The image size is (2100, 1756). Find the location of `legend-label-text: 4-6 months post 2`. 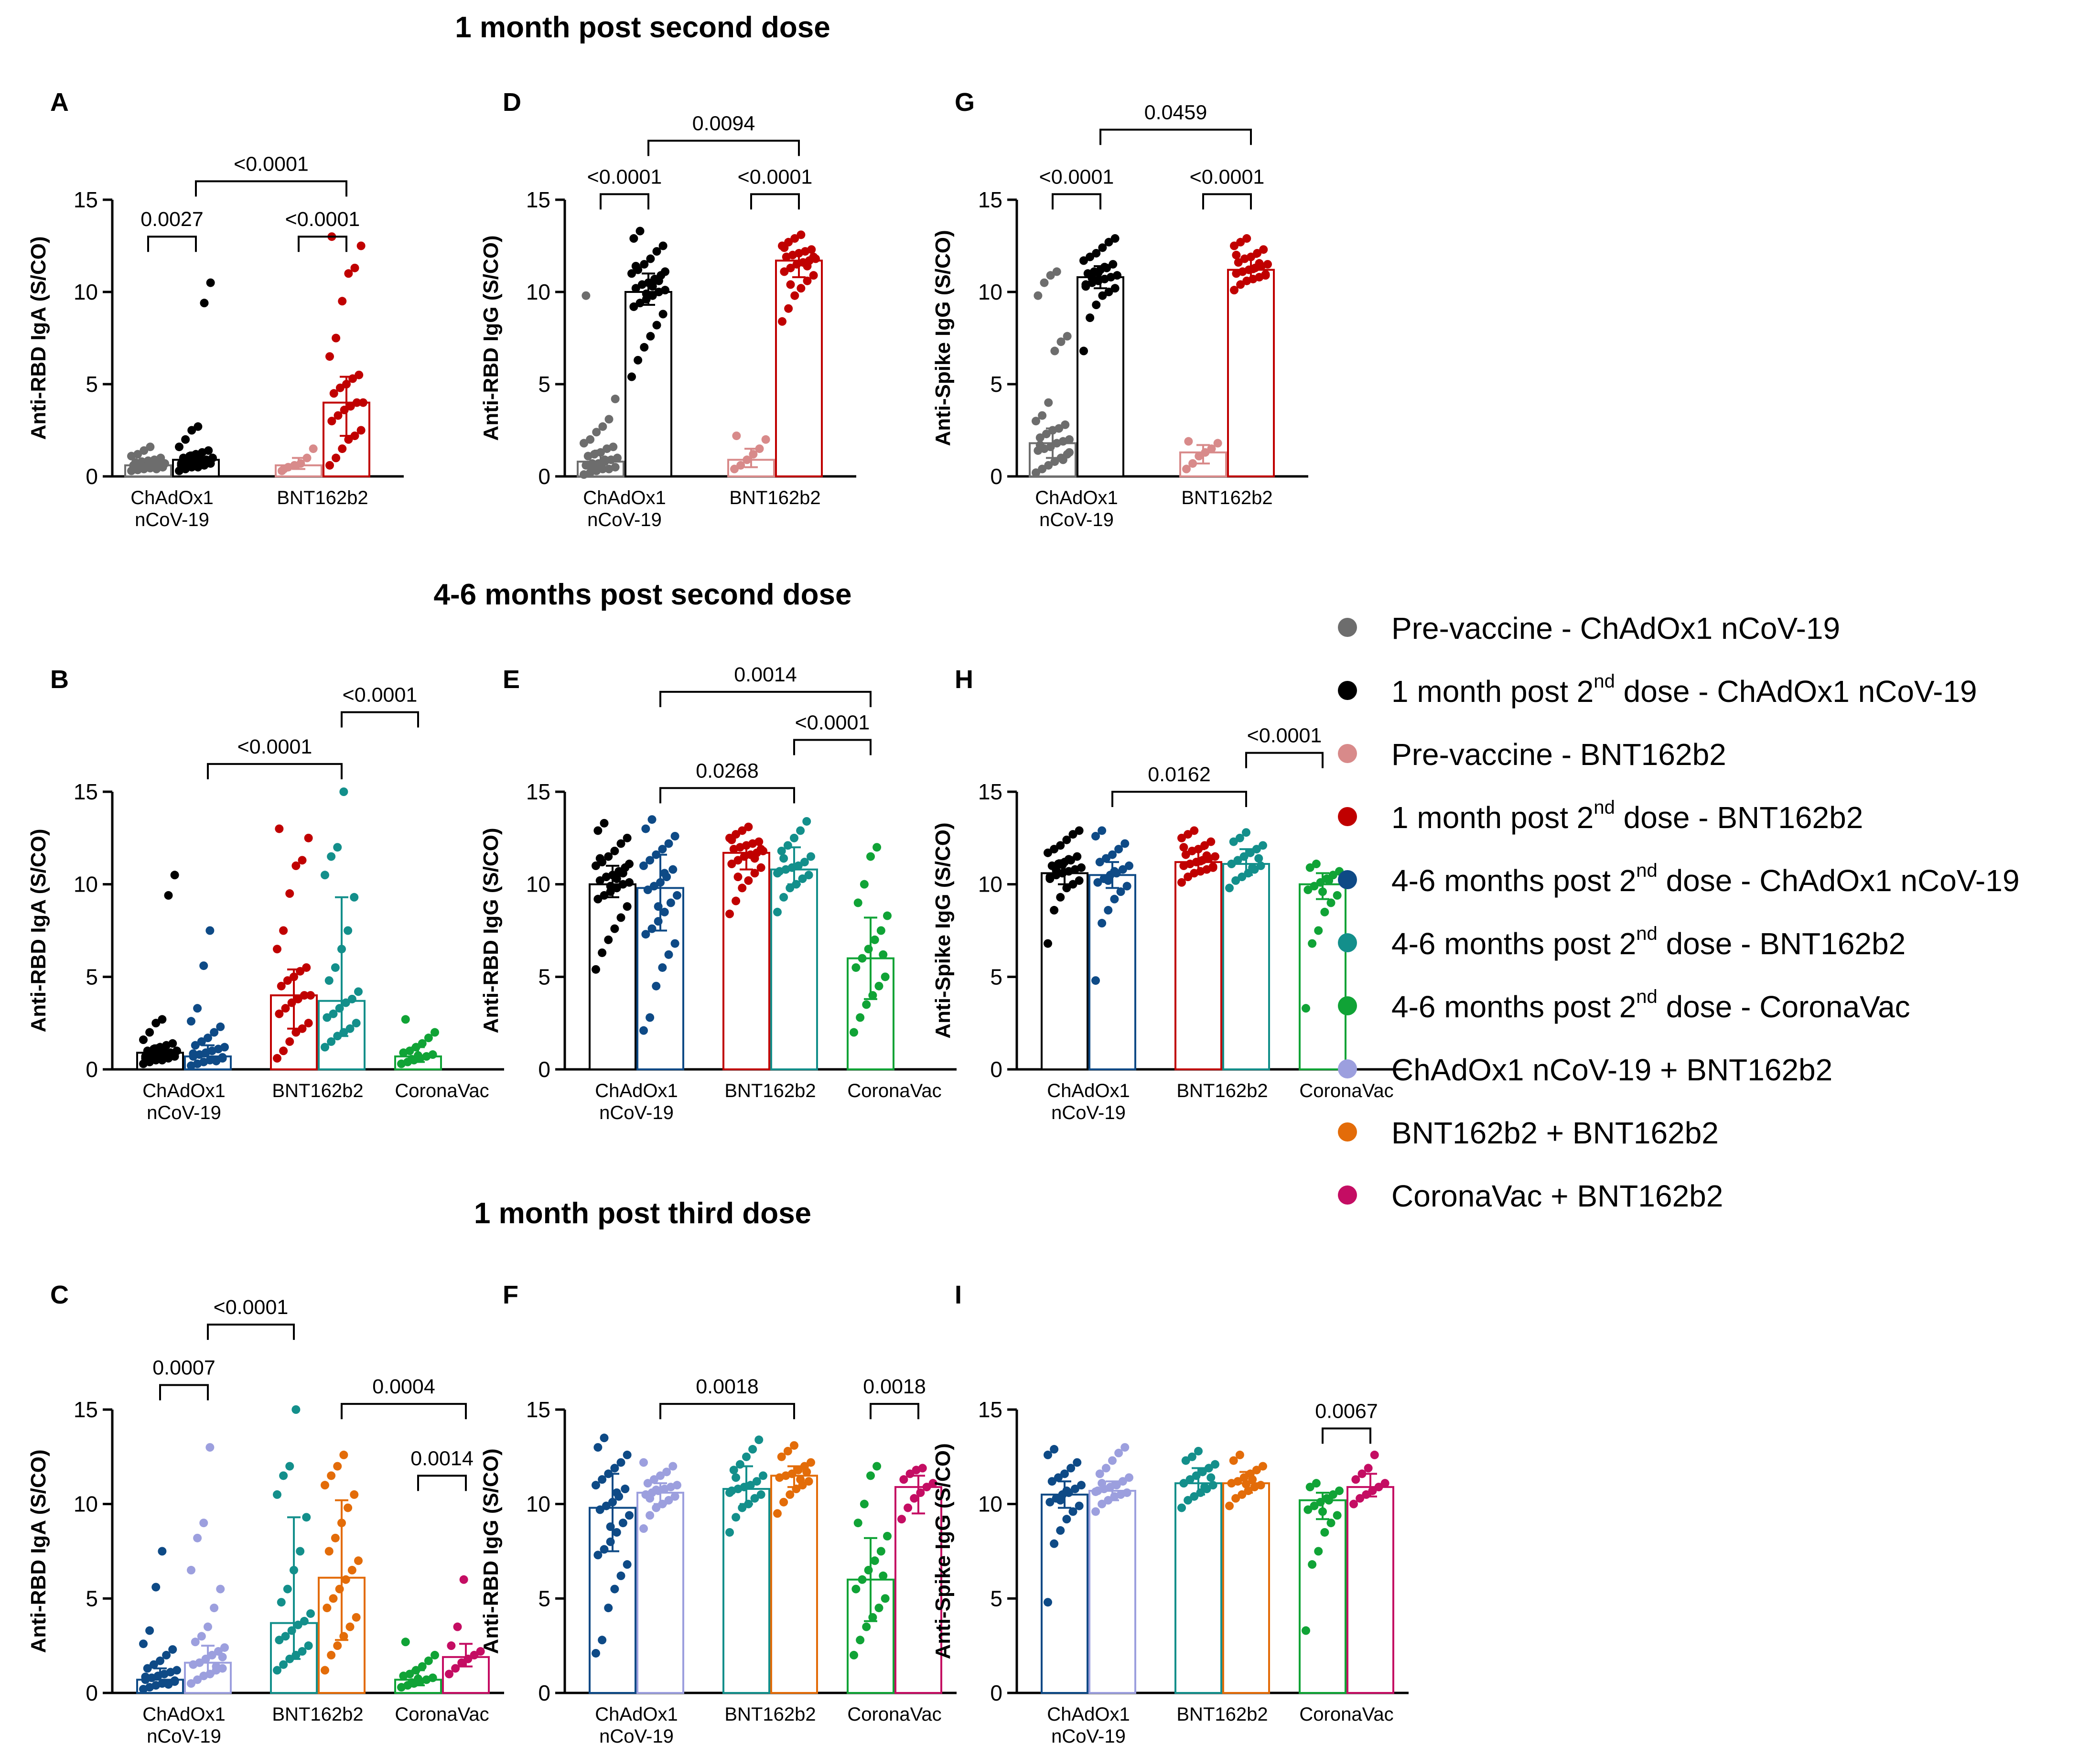

legend-label-text: 4-6 months post 2 is located at coordinates (1514, 880).